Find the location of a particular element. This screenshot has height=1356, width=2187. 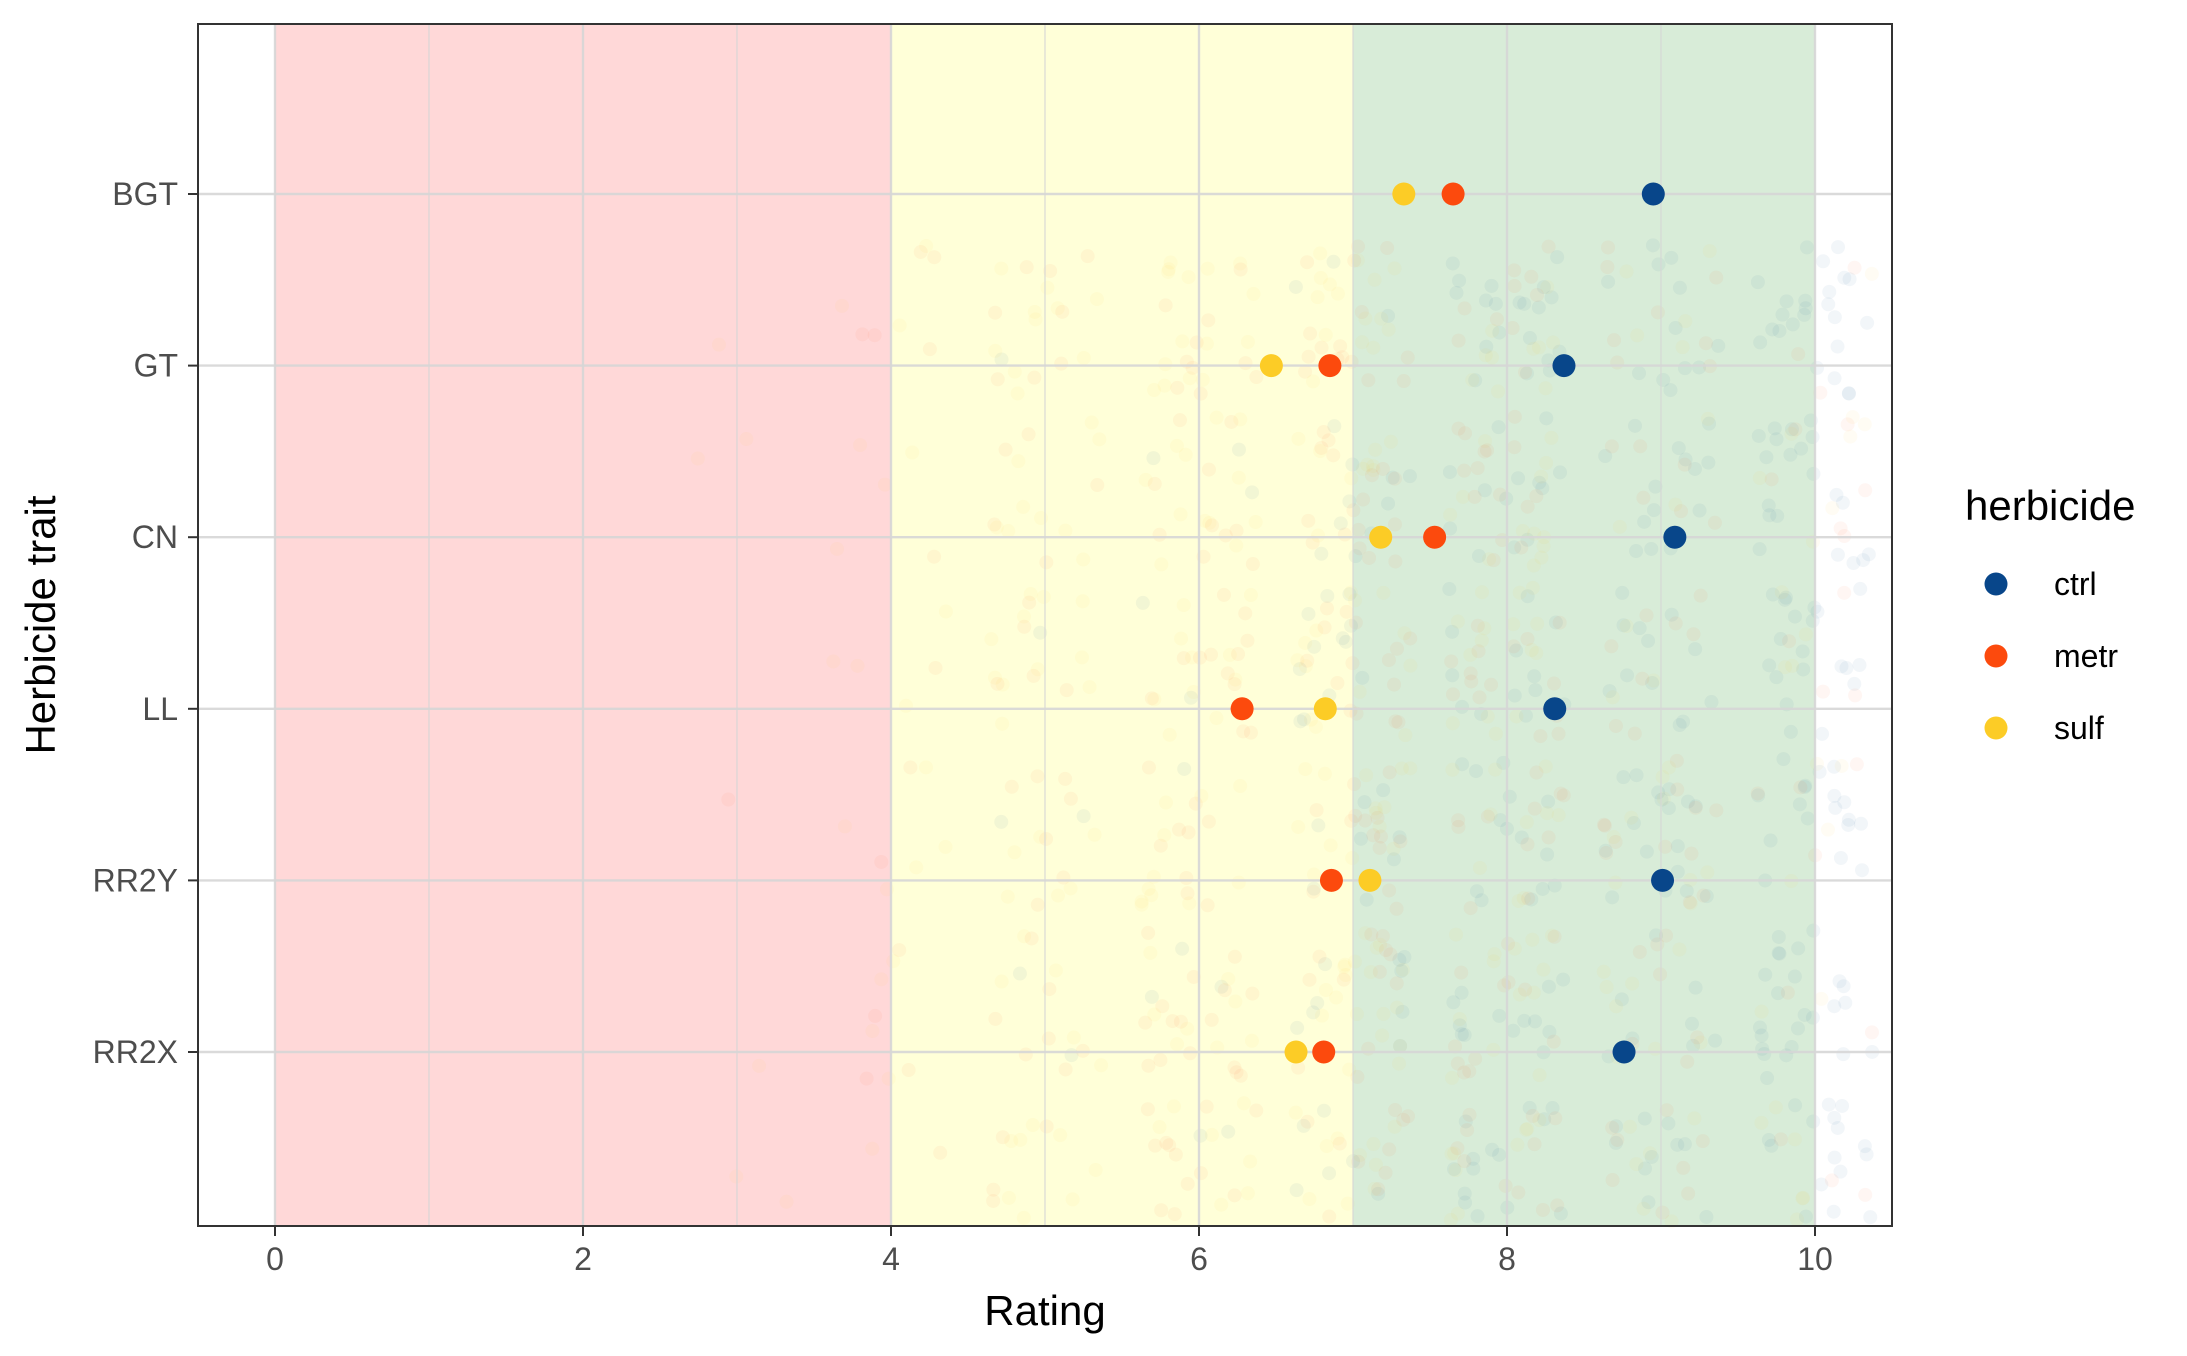

legend-key-metr is located at coordinates (1996, 656).